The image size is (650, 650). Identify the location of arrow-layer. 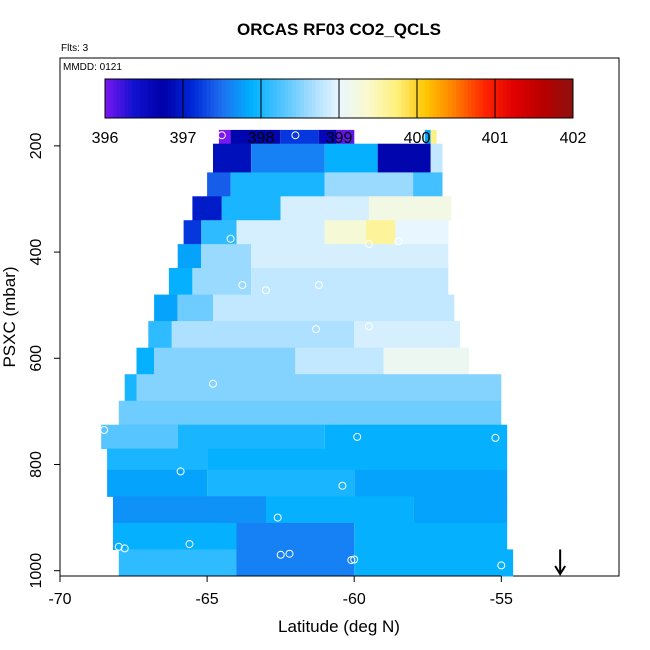
(560, 562).